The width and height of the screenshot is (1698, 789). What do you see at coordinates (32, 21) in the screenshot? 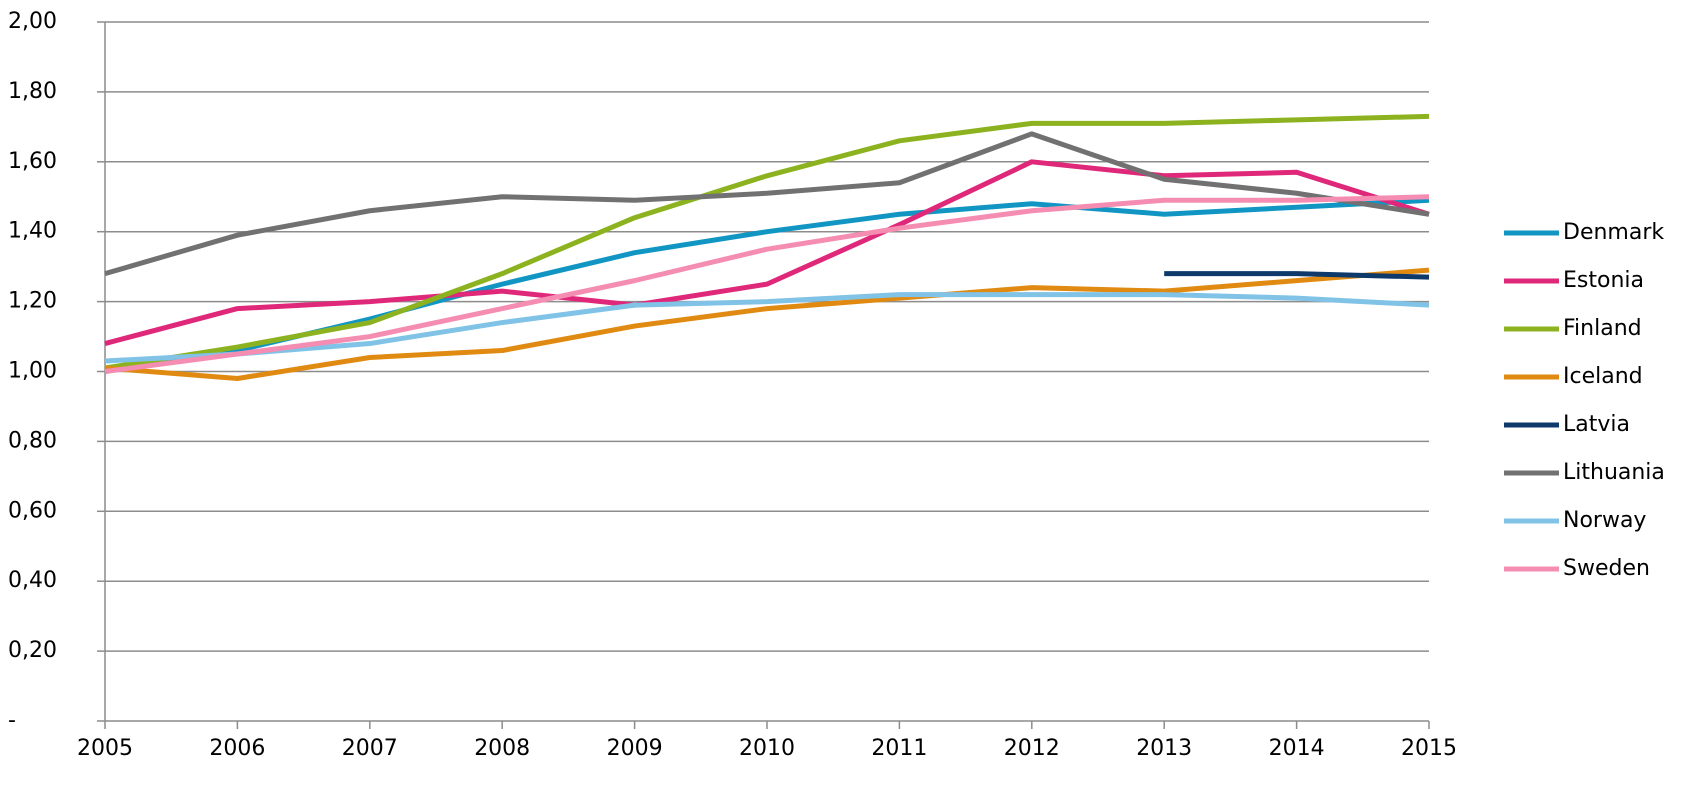
I see `y-tick-label: 2,00` at bounding box center [32, 21].